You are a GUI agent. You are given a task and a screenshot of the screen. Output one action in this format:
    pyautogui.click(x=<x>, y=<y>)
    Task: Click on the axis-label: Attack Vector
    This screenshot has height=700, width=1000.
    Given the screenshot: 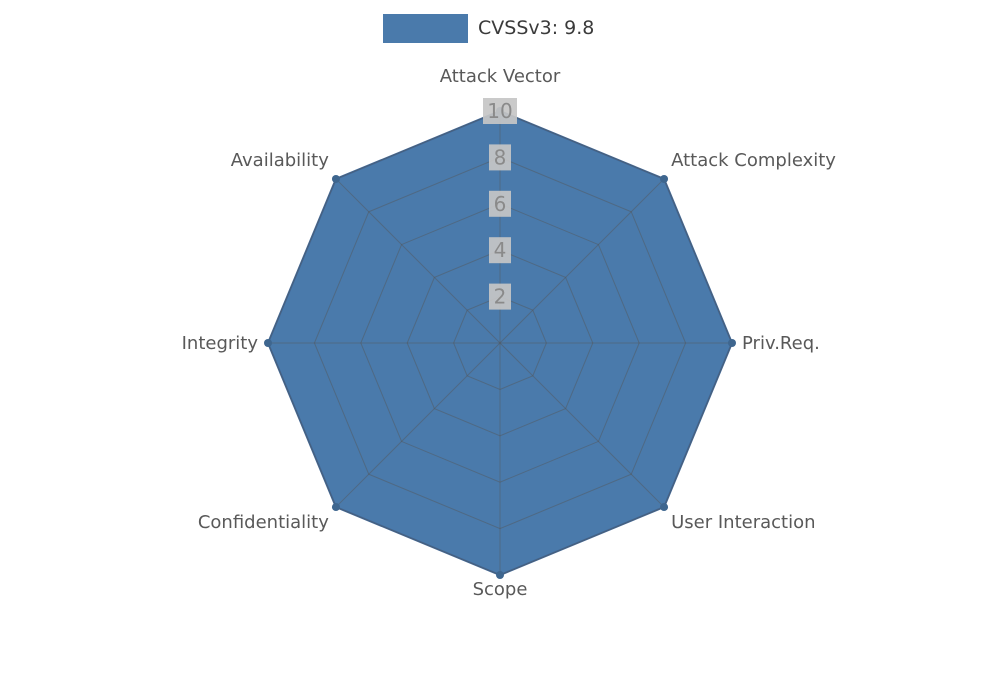 What is the action you would take?
    pyautogui.click(x=500, y=76)
    